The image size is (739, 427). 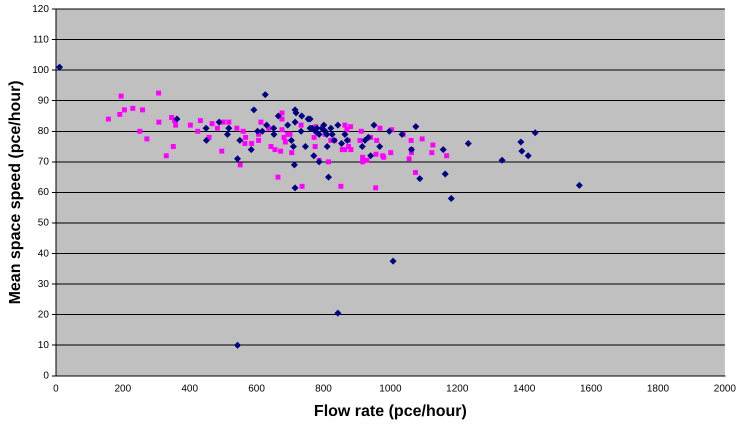 I want to click on y-tick-label: 110, so click(x=41, y=40).